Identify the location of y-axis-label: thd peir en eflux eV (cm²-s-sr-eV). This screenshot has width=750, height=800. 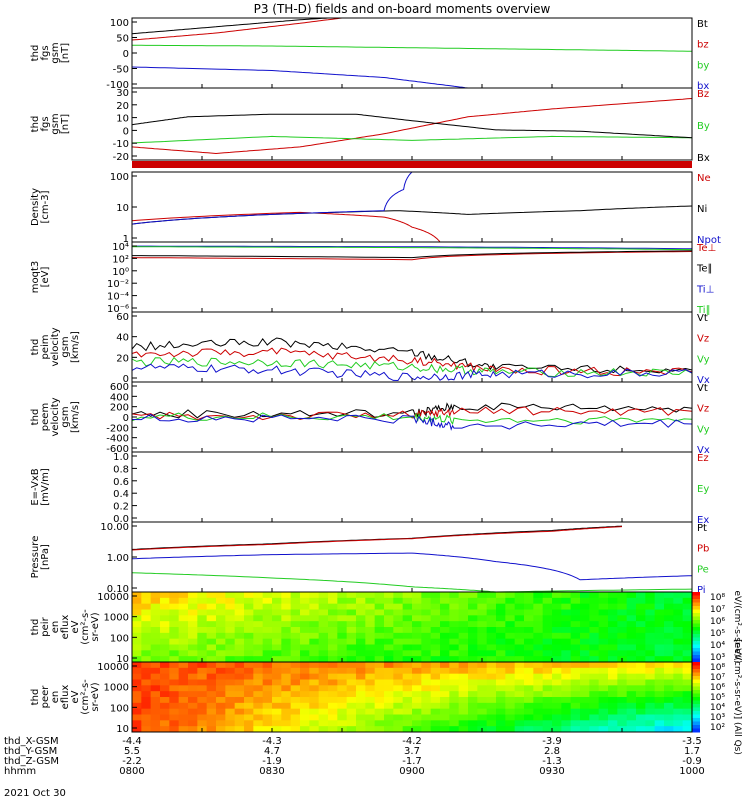
(65, 627).